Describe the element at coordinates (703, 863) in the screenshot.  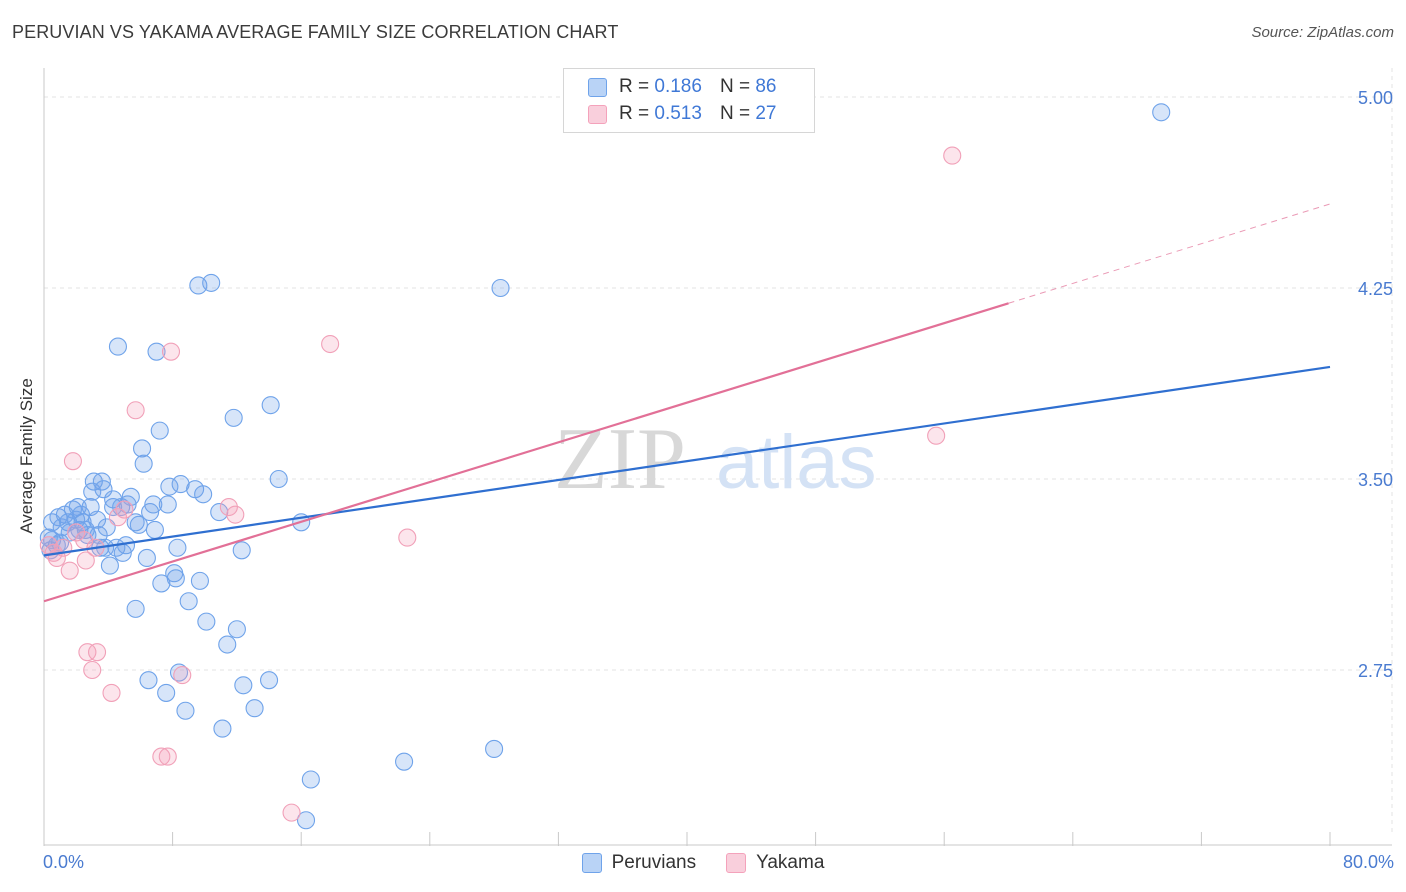
I see `series-legend: Peruvians Yakama` at that location.